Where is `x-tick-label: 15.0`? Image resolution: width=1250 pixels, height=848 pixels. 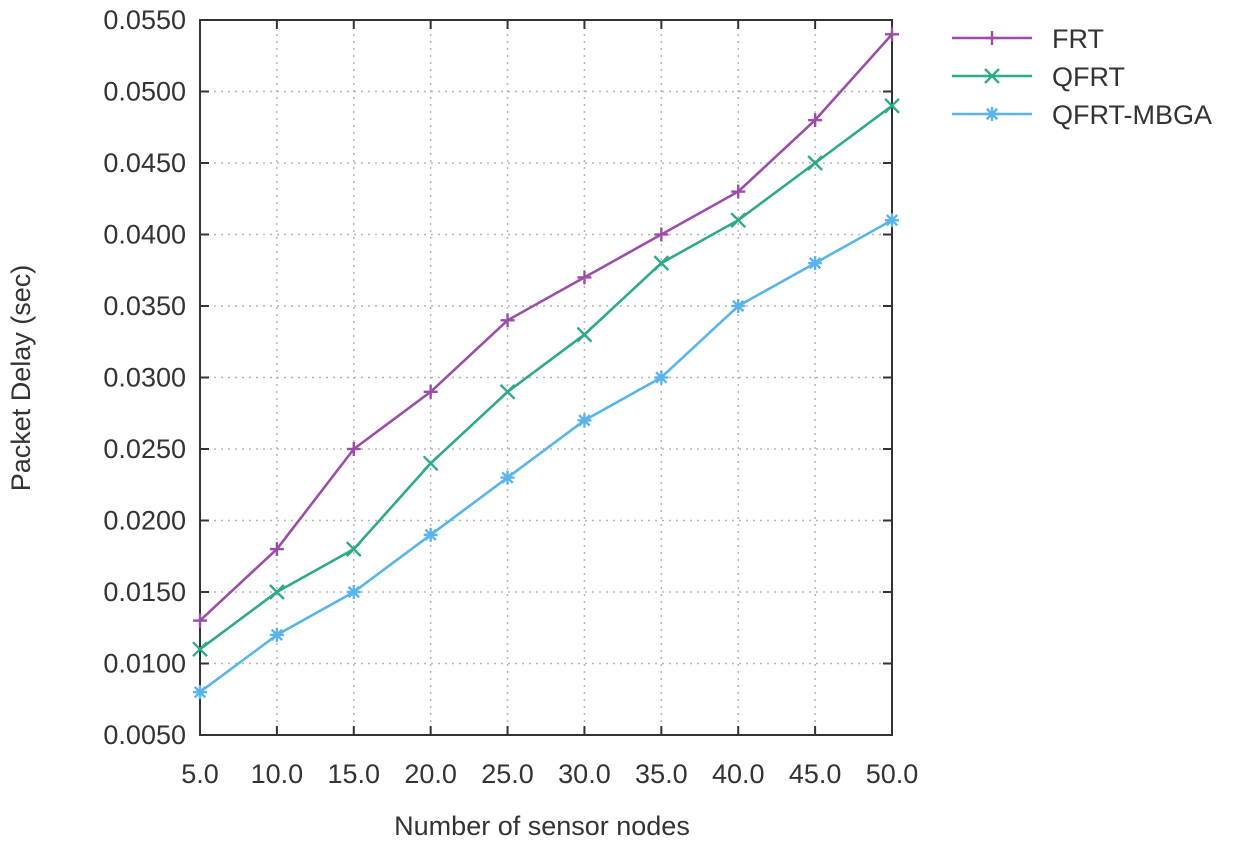
x-tick-label: 15.0 is located at coordinates (353, 774).